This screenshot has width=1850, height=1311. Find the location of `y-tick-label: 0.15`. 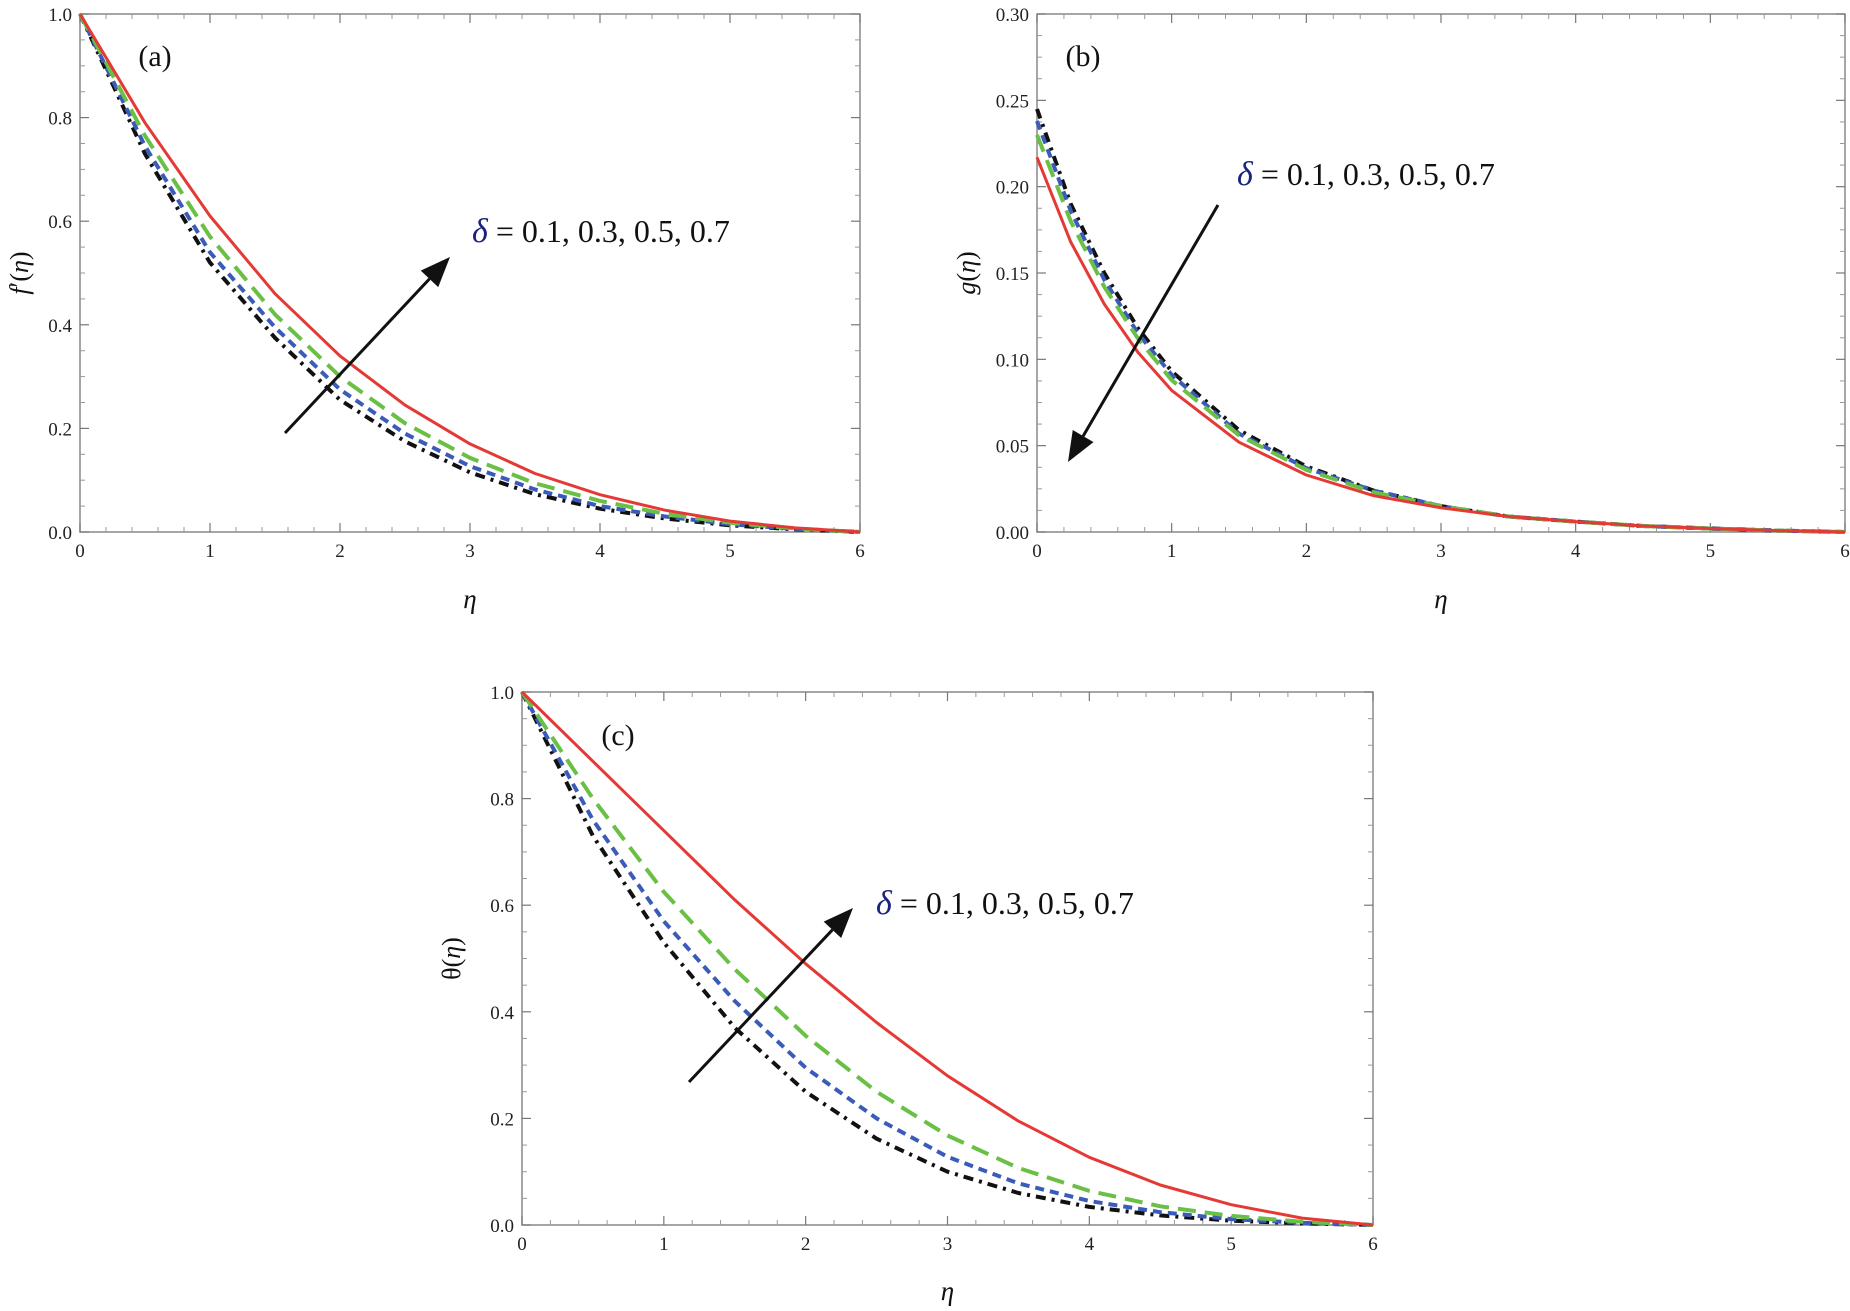

y-tick-label: 0.15 is located at coordinates (1012, 274).